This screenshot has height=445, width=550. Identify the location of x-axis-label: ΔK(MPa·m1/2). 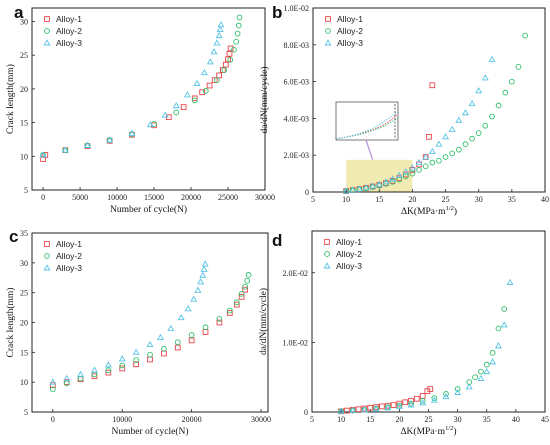
(429, 211).